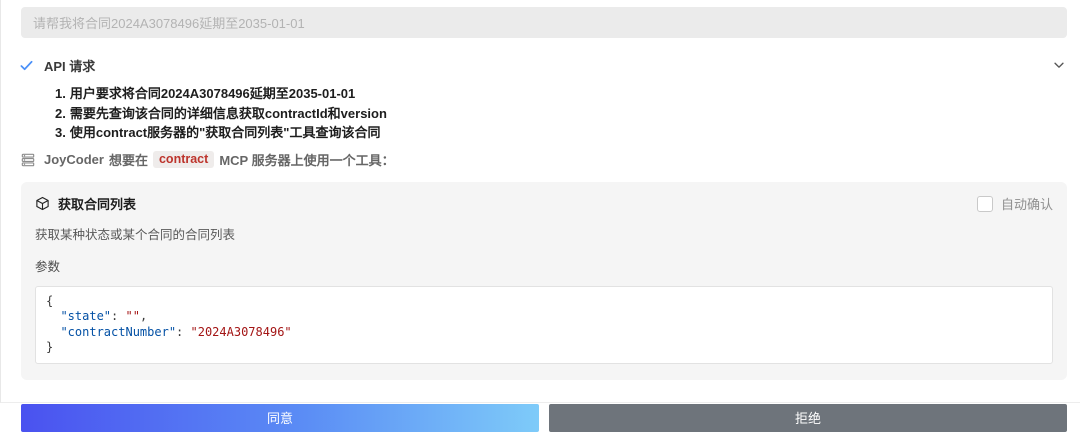 The height and width of the screenshot is (432, 1080). What do you see at coordinates (128, 160) in the screenshot?
I see `tool-request-text: 想要在` at bounding box center [128, 160].